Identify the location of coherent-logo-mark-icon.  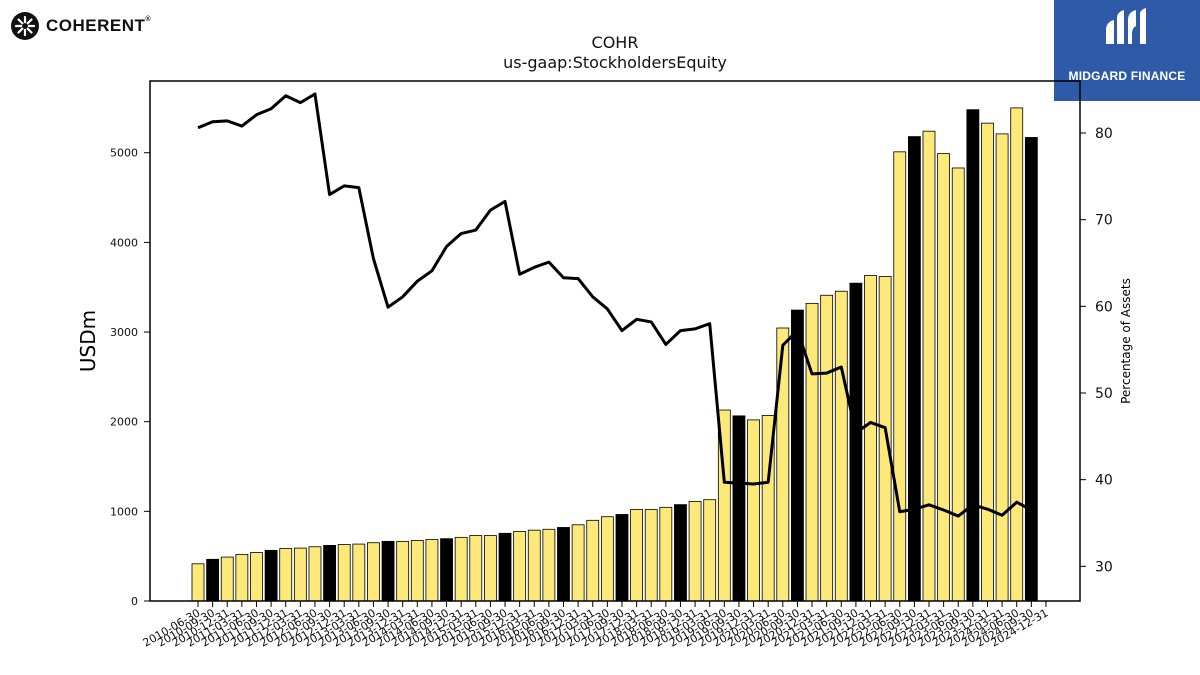
(25, 26).